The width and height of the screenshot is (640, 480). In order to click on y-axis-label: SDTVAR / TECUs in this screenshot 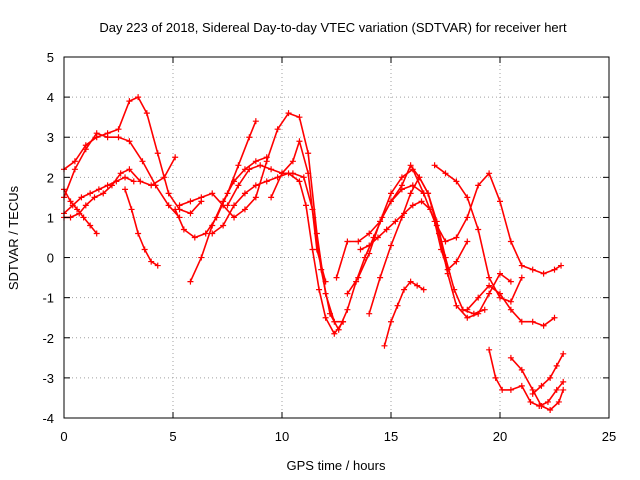, I will do `click(13, 237)`.